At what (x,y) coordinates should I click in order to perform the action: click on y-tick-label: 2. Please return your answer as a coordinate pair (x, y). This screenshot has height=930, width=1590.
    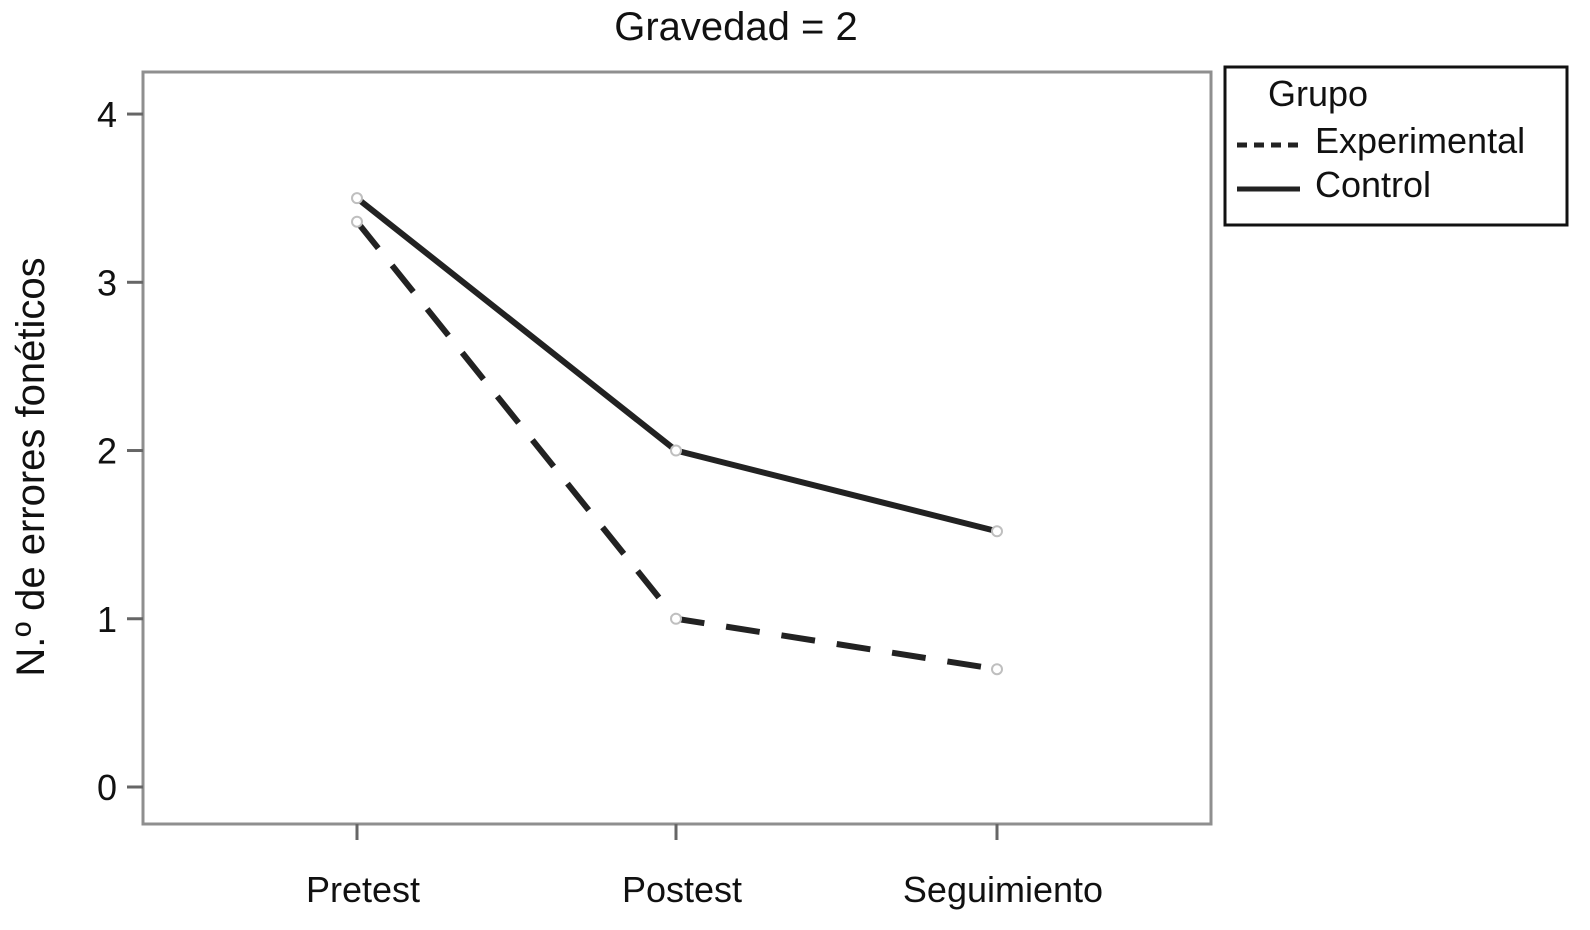
    Looking at the image, I should click on (107, 451).